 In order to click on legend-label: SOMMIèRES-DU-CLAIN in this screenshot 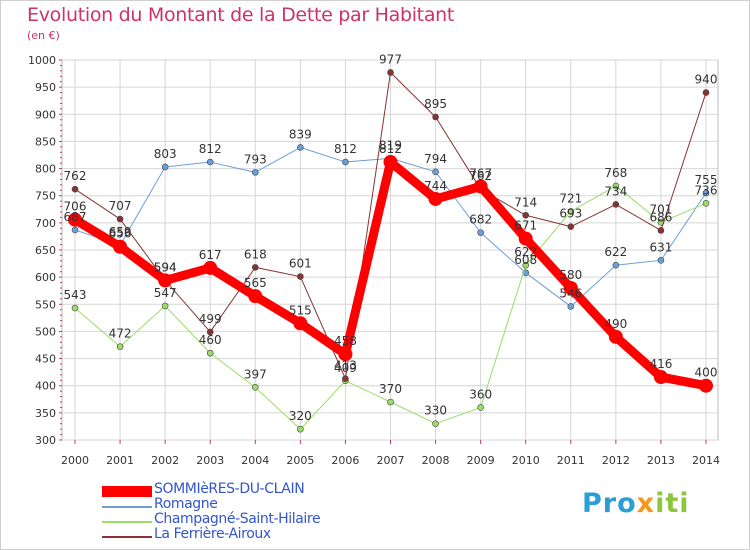, I will do `click(229, 489)`.